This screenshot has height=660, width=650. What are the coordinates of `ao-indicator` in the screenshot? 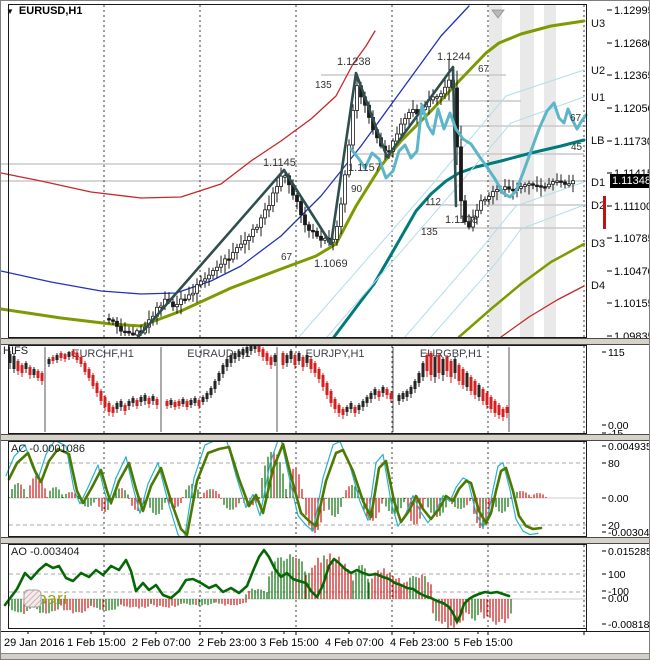 It's located at (294, 588).